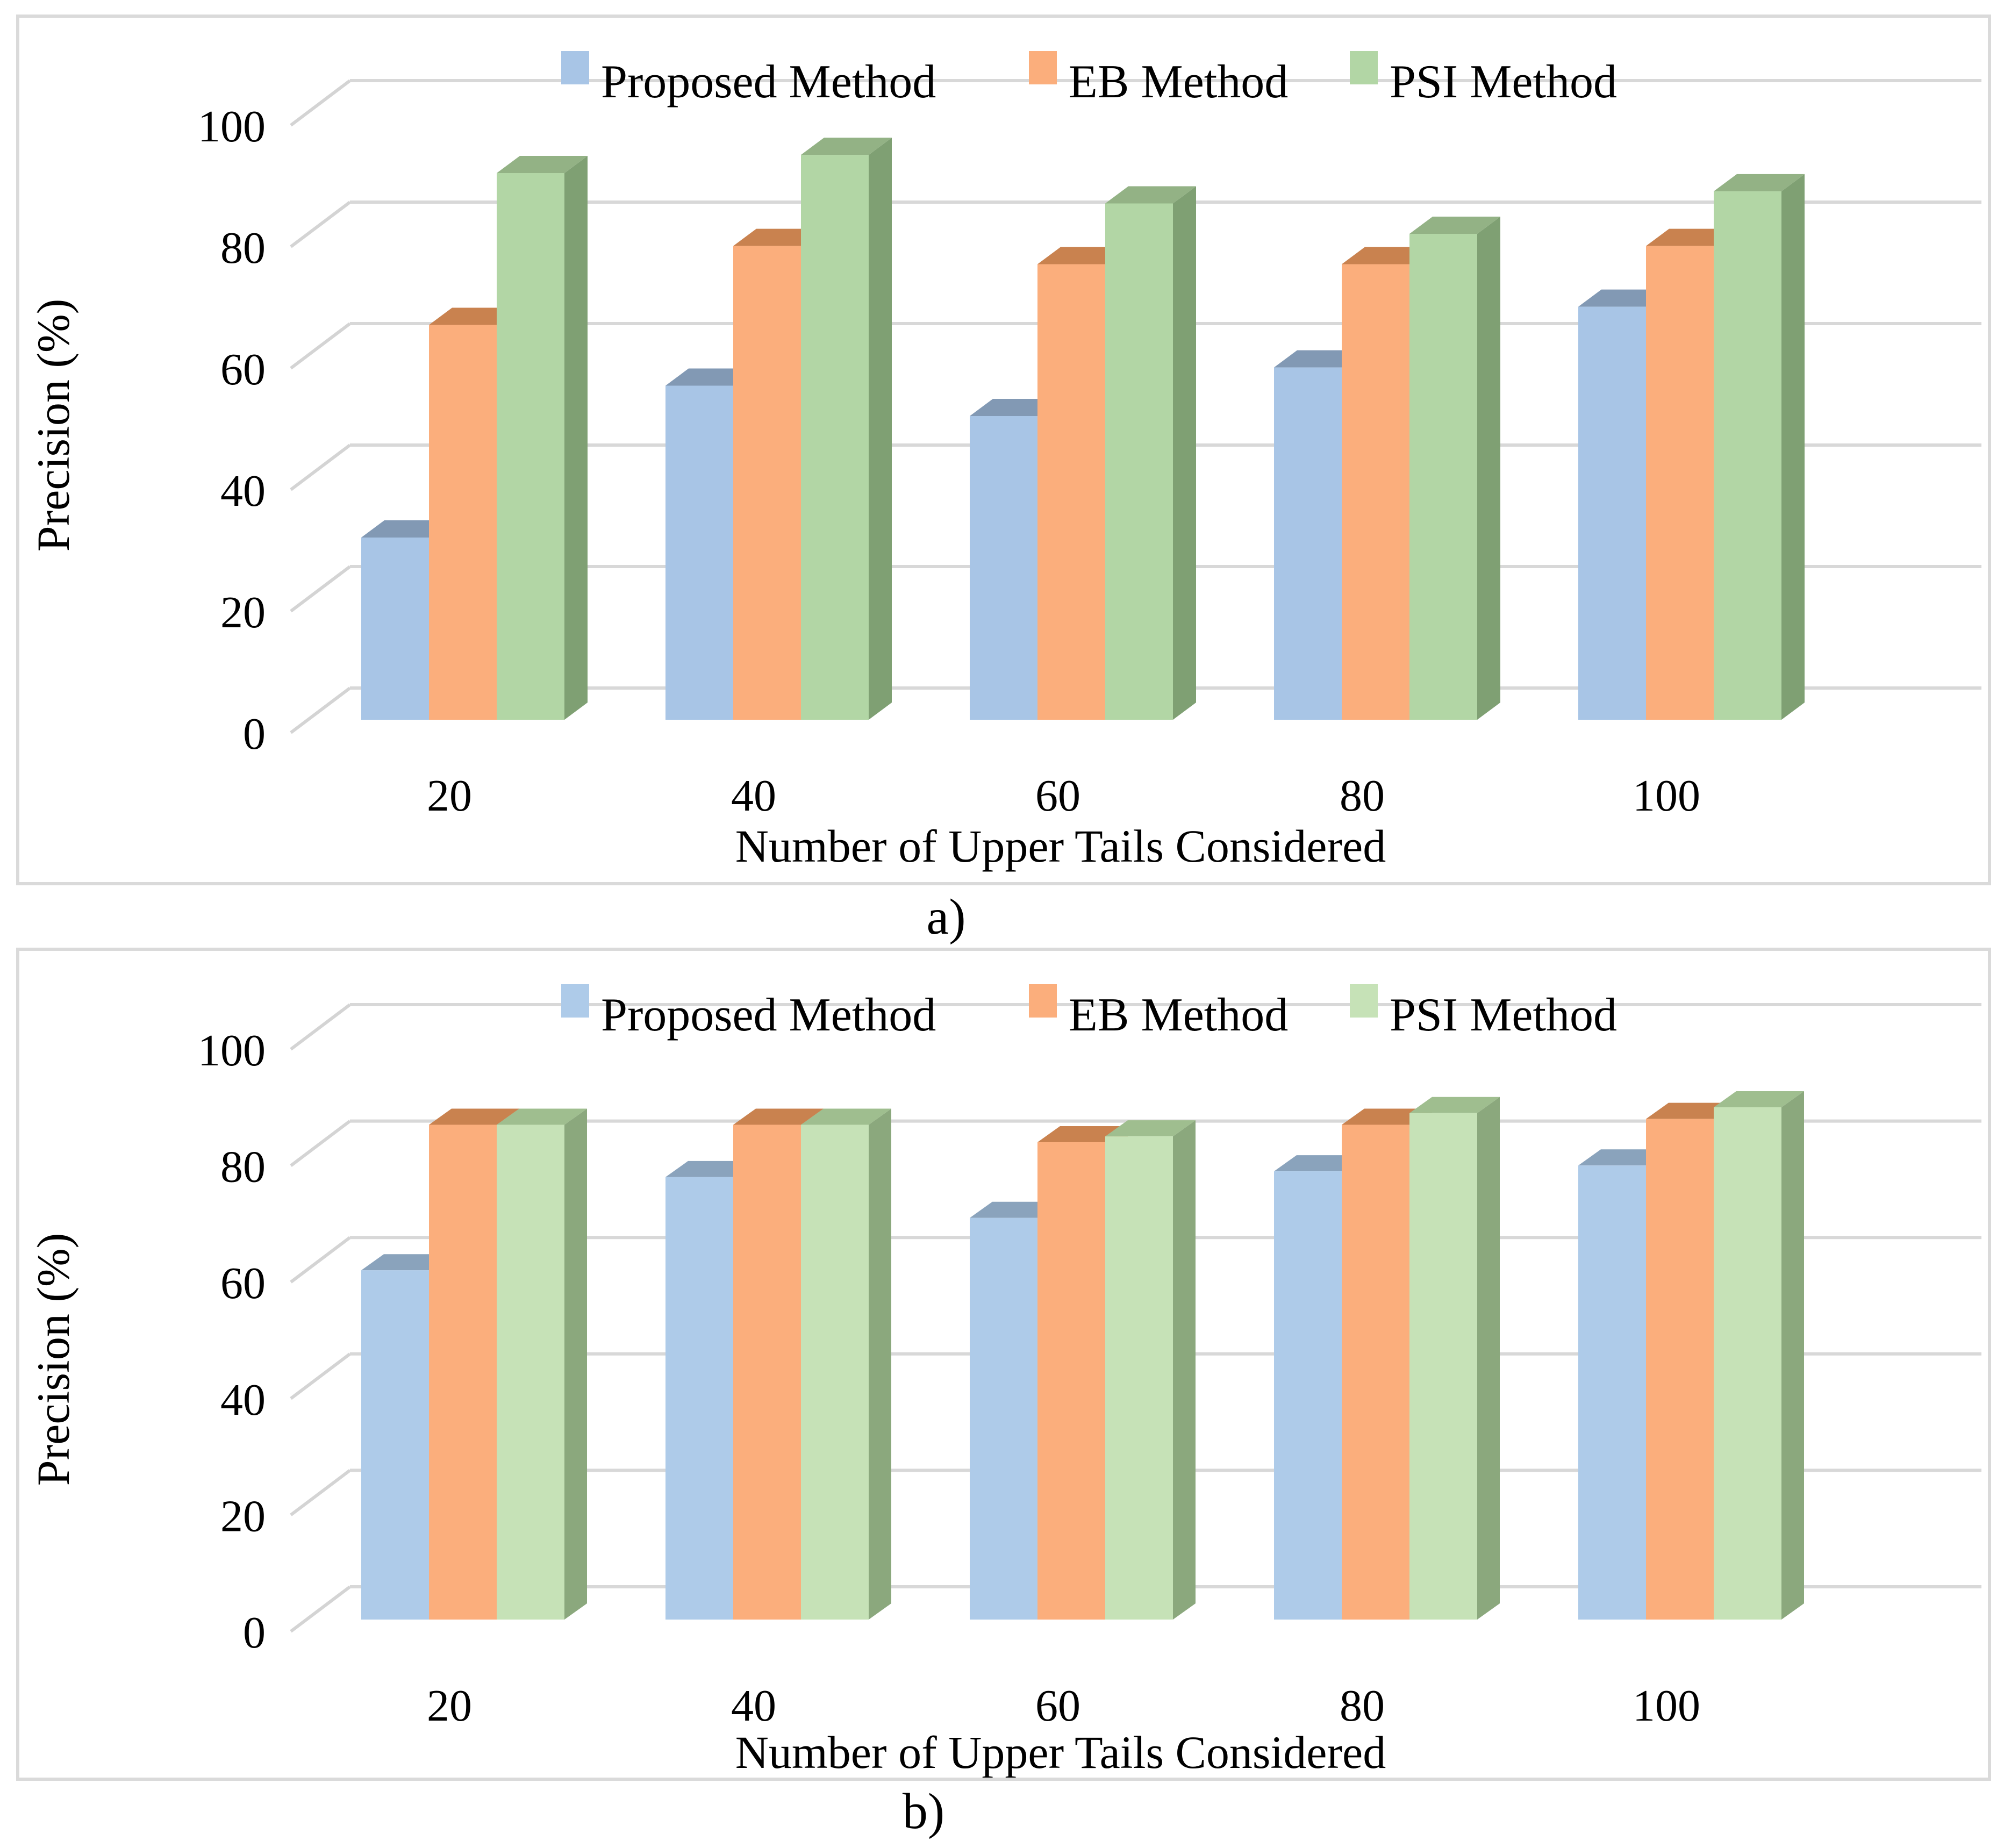 This screenshot has width=2011, height=1848. I want to click on bar-psi-method-40-top, so click(846, 146).